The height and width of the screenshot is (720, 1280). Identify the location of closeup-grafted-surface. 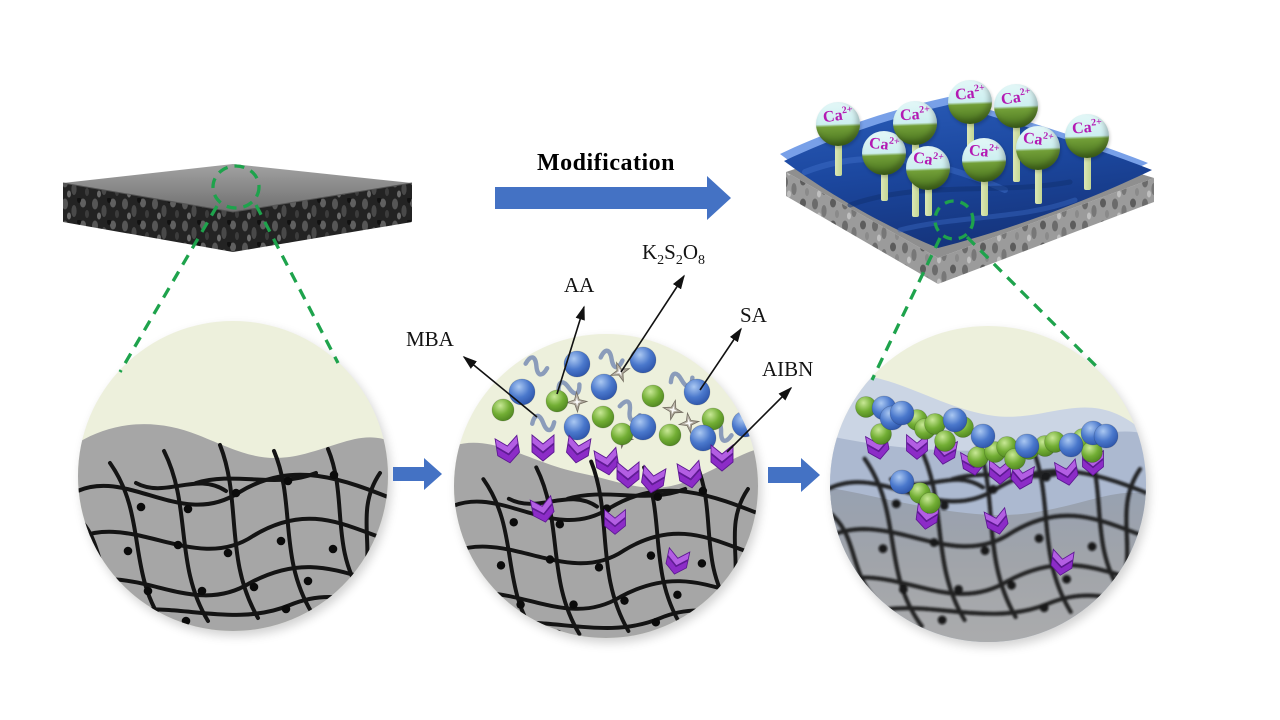
(988, 484).